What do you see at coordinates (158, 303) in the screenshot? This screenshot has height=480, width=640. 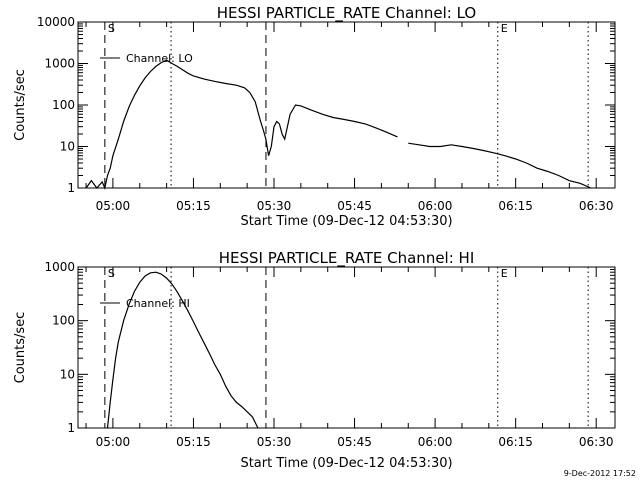 I see `legend-label: Channel: HI` at bounding box center [158, 303].